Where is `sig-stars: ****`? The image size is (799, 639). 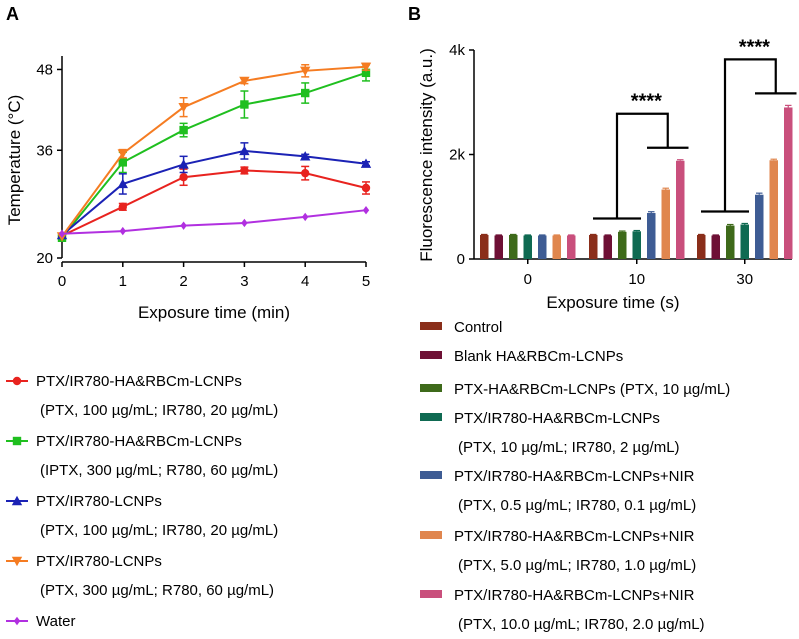 sig-stars: **** is located at coordinates (646, 102).